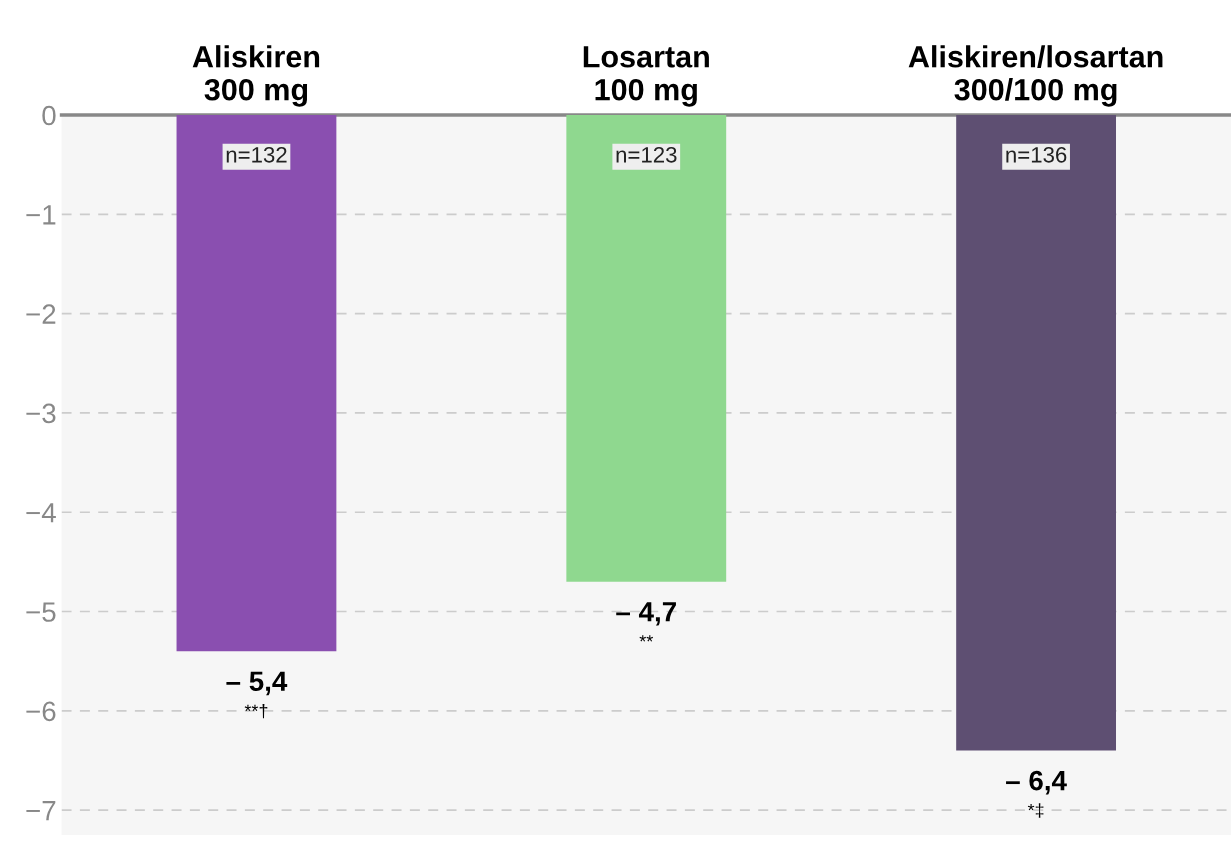 The height and width of the screenshot is (852, 1231). I want to click on x-tick-label: Aliskiren/losartan 300/100 mg, so click(1035, 76).